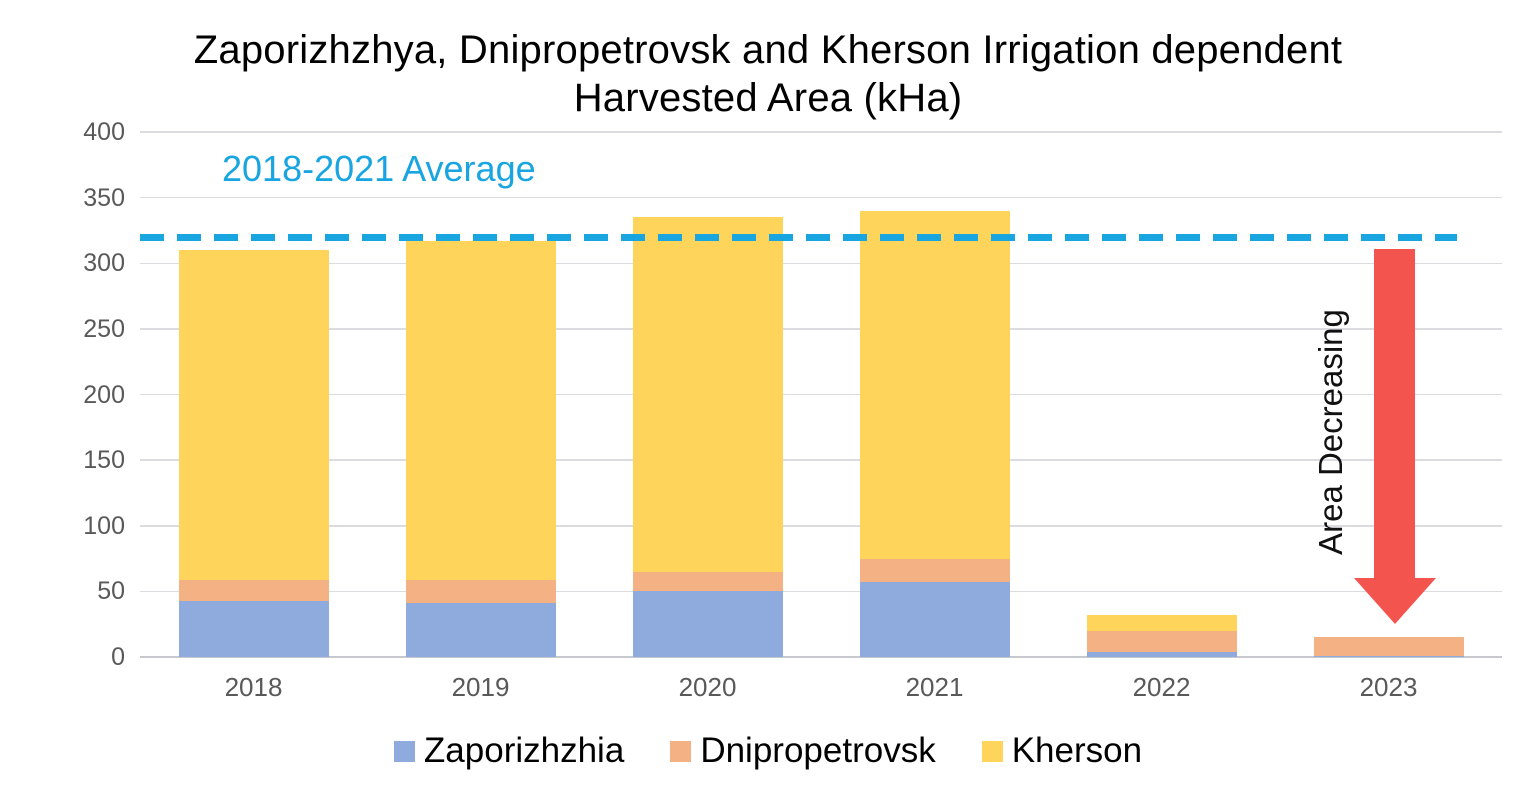 This screenshot has height=802, width=1536. Describe the element at coordinates (1388, 656) in the screenshot. I see `bar-segment-2023-zaporizhzhia` at that location.